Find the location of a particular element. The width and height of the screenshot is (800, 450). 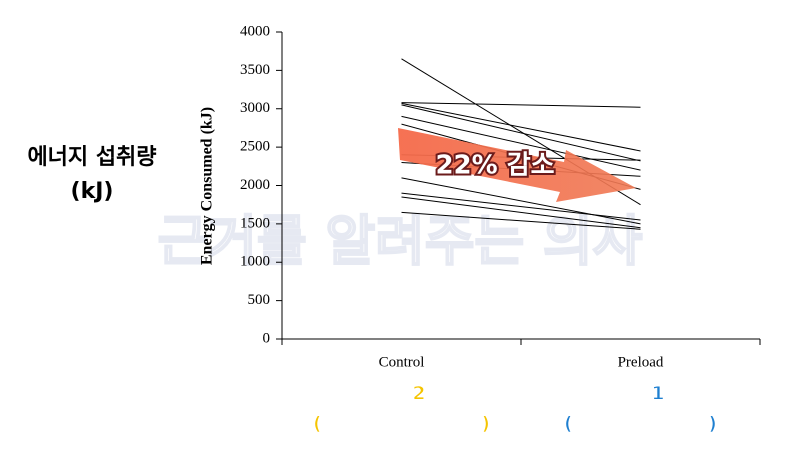

x-tick-label: Control is located at coordinates (402, 362).